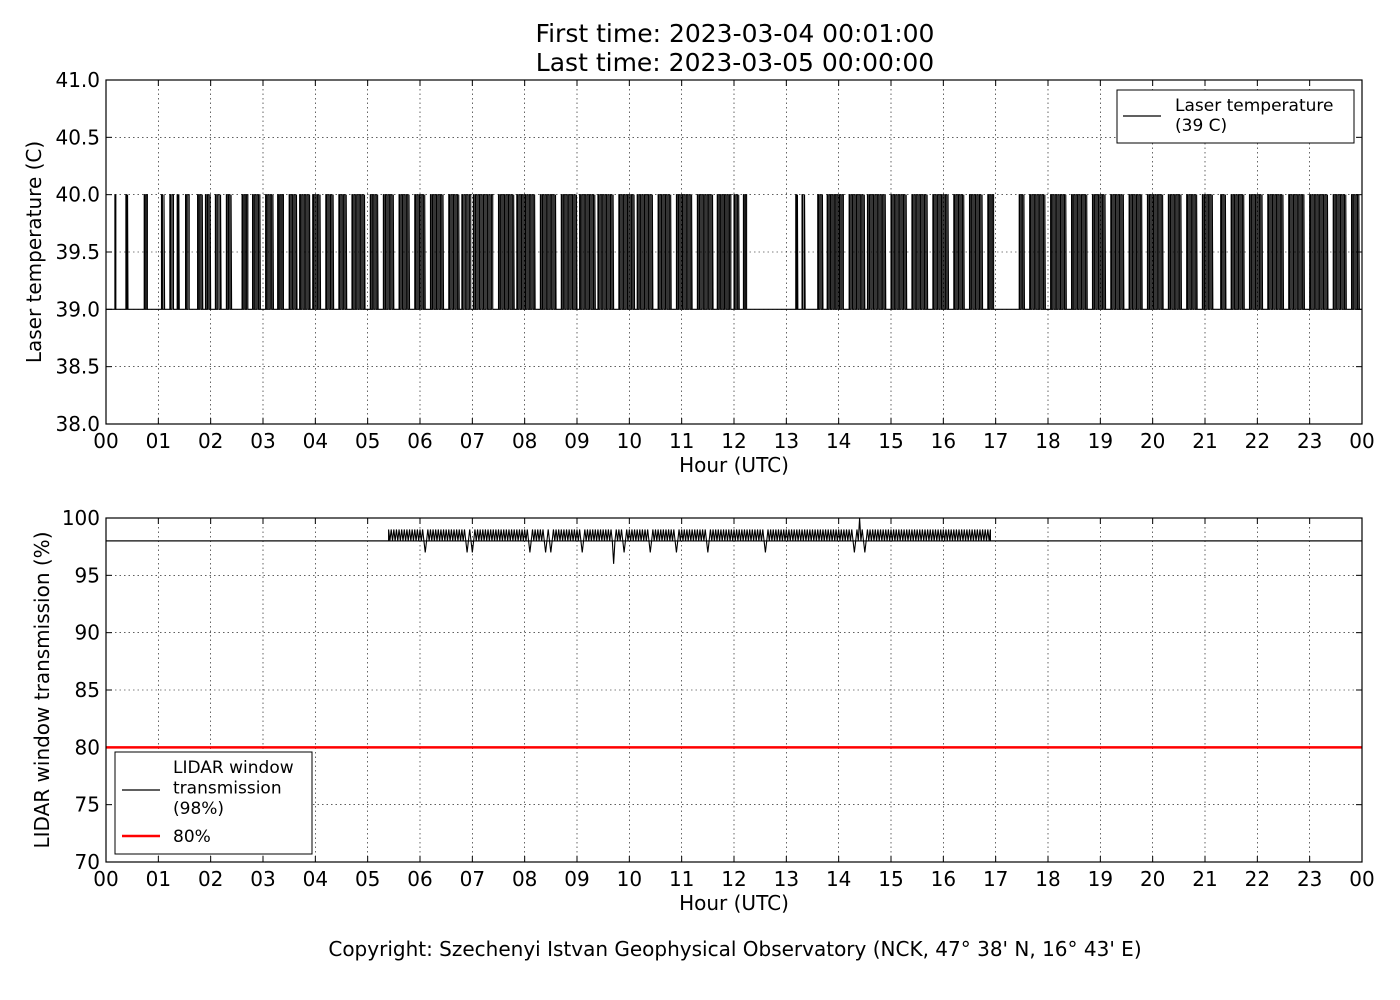  I want to click on chart-title-line2: Last time: 2023-03-05 00:00:00, so click(735, 62).